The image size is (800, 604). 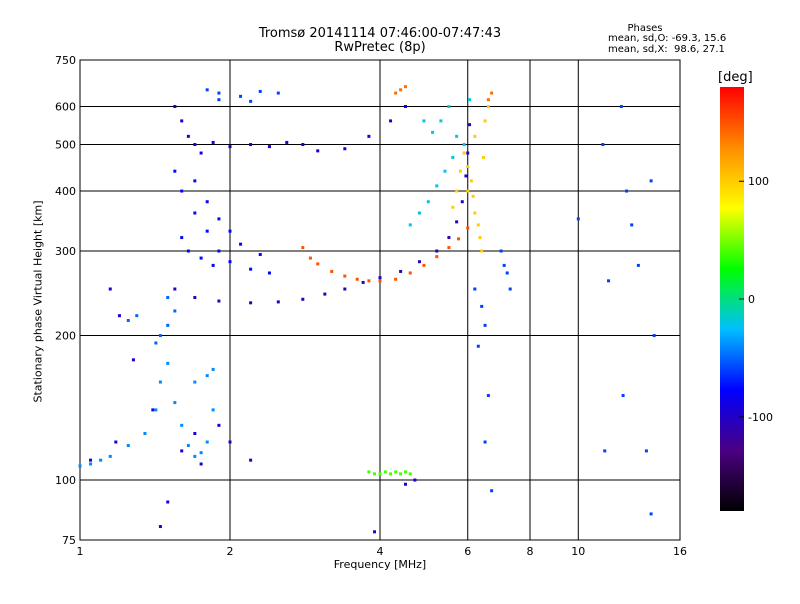 I want to click on colorbar-tick-label: -100, so click(x=760, y=417).